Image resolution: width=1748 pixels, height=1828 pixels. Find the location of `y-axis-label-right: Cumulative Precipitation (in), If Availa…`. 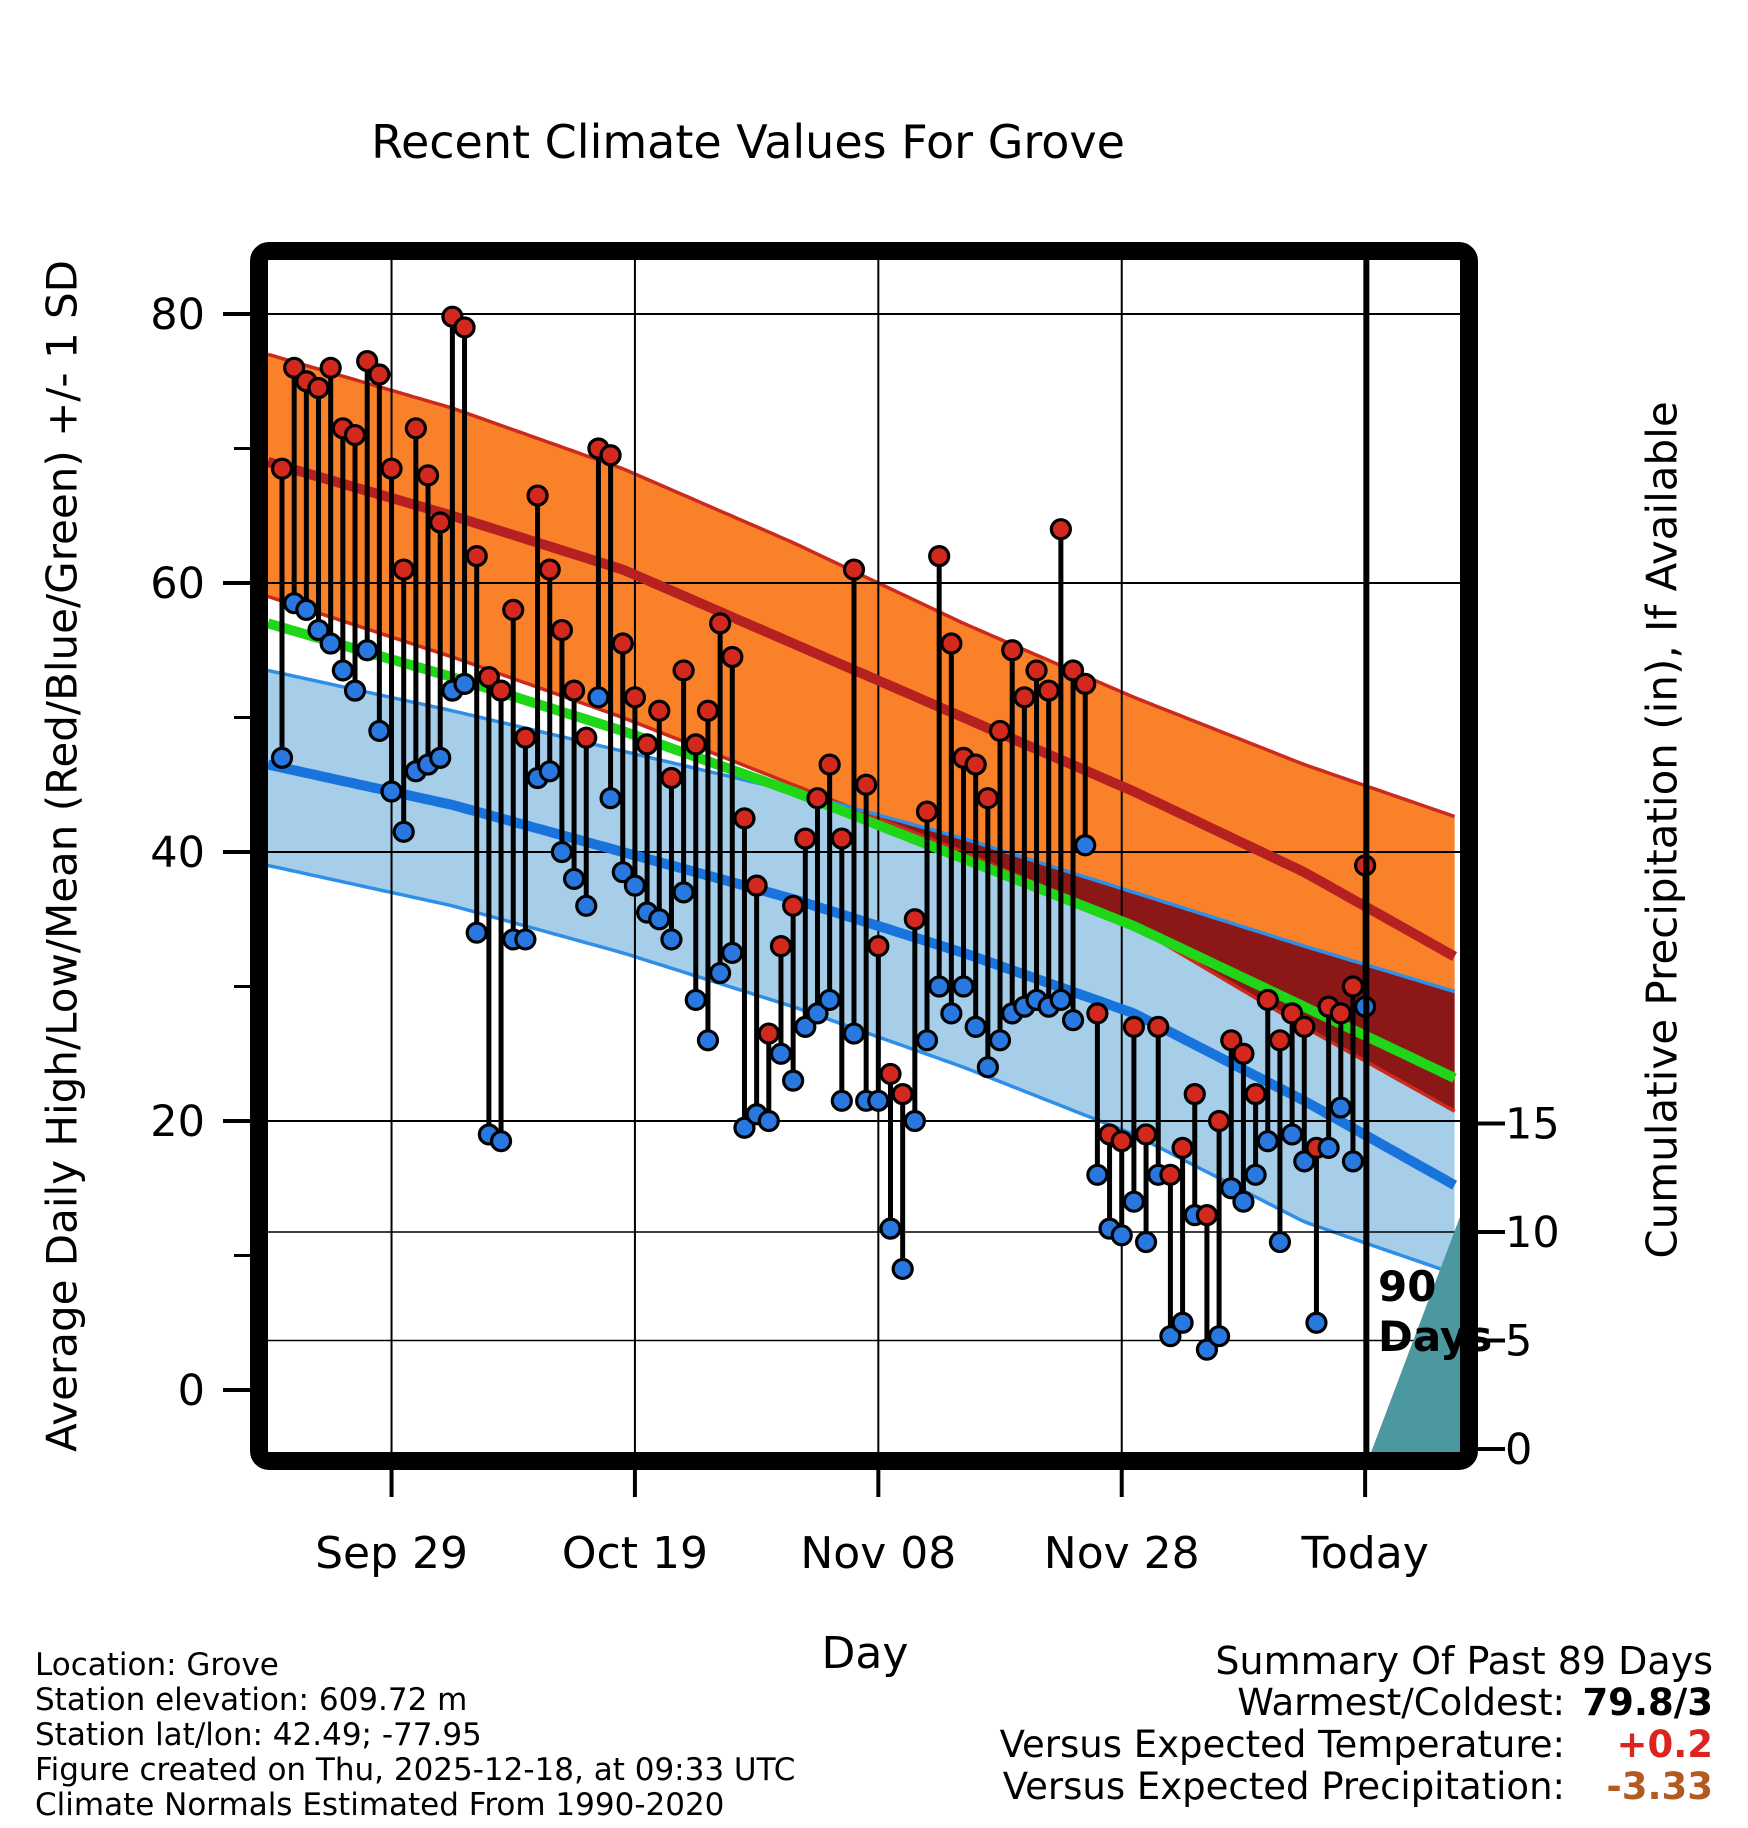

y-axis-label-right: Cumulative Precipitation (in), If Availa… is located at coordinates (1662, 830).